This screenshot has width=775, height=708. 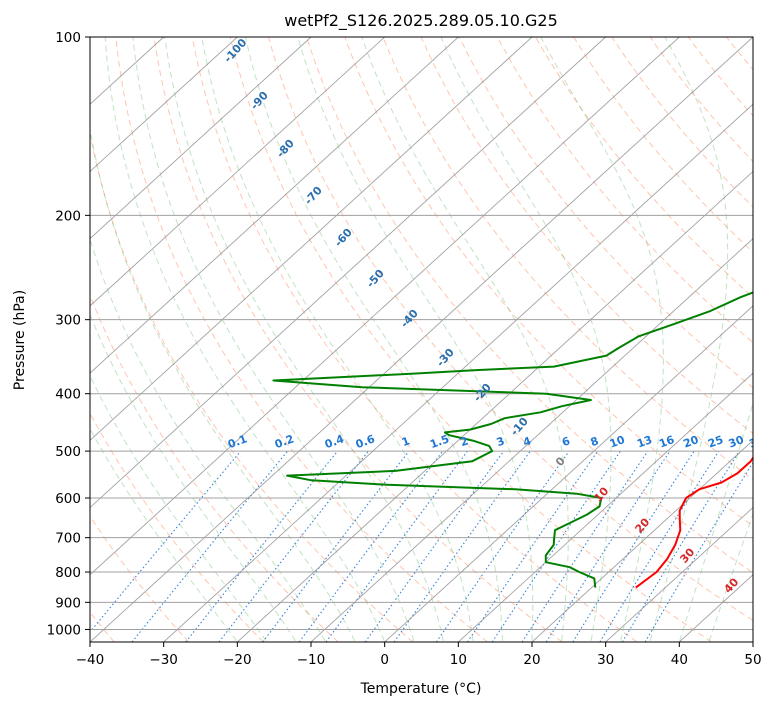 I want to click on y-tick-label: 900, so click(x=68, y=603).